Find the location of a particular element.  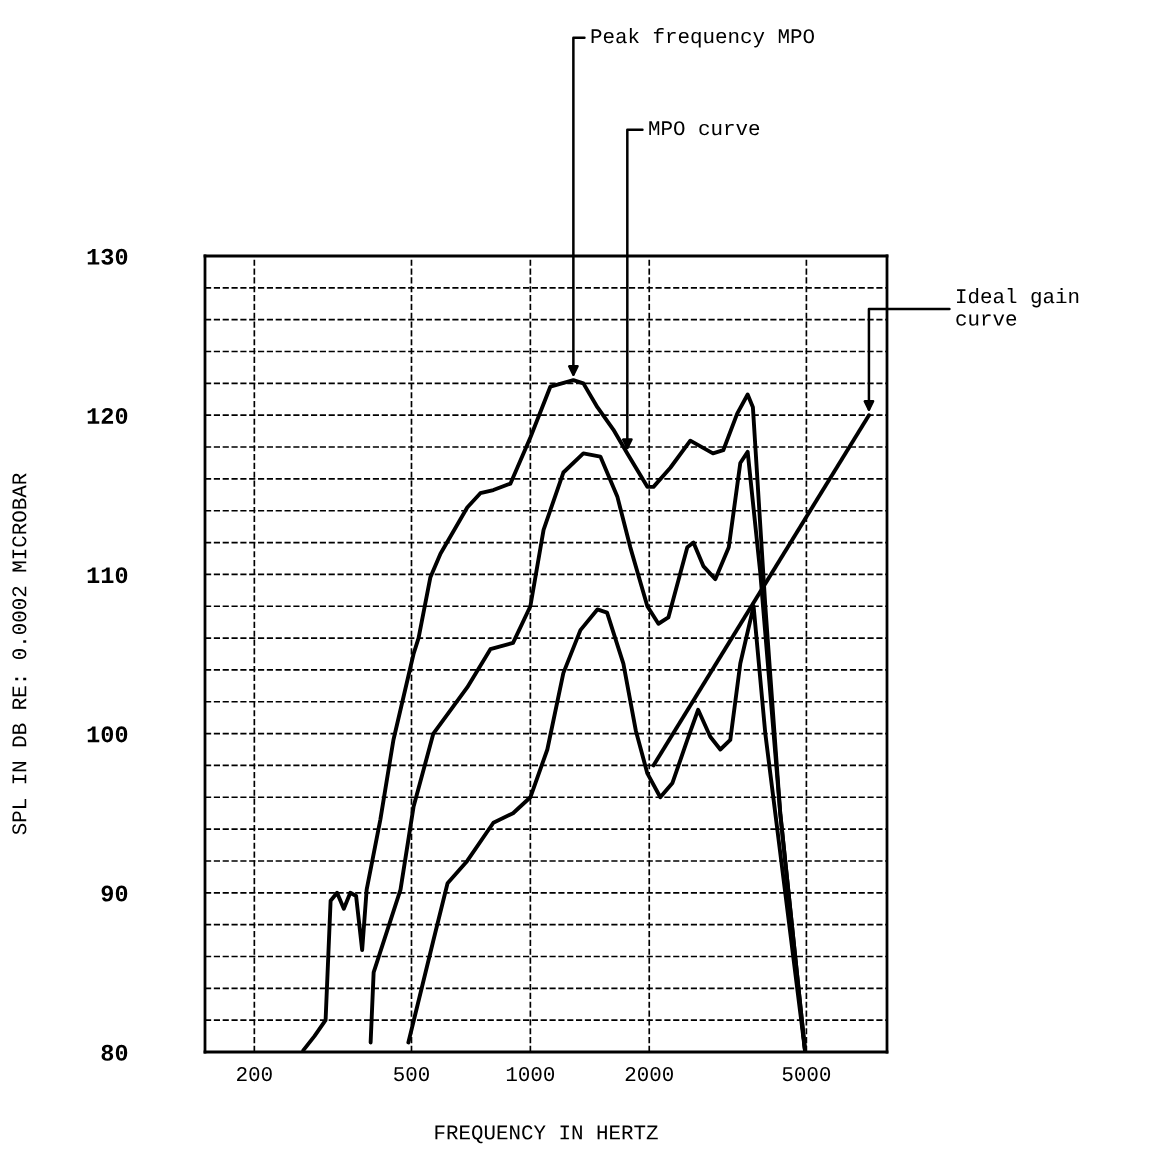

x-tick-label: 200 is located at coordinates (254, 1074).